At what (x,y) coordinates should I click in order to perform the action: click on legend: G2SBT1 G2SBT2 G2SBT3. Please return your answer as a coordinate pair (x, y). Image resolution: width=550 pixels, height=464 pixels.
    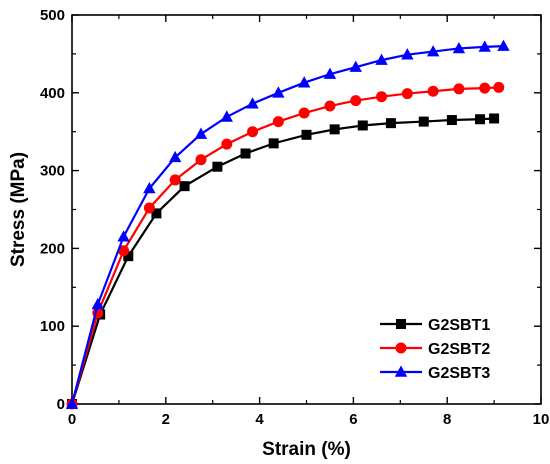
    Looking at the image, I should click on (435, 349).